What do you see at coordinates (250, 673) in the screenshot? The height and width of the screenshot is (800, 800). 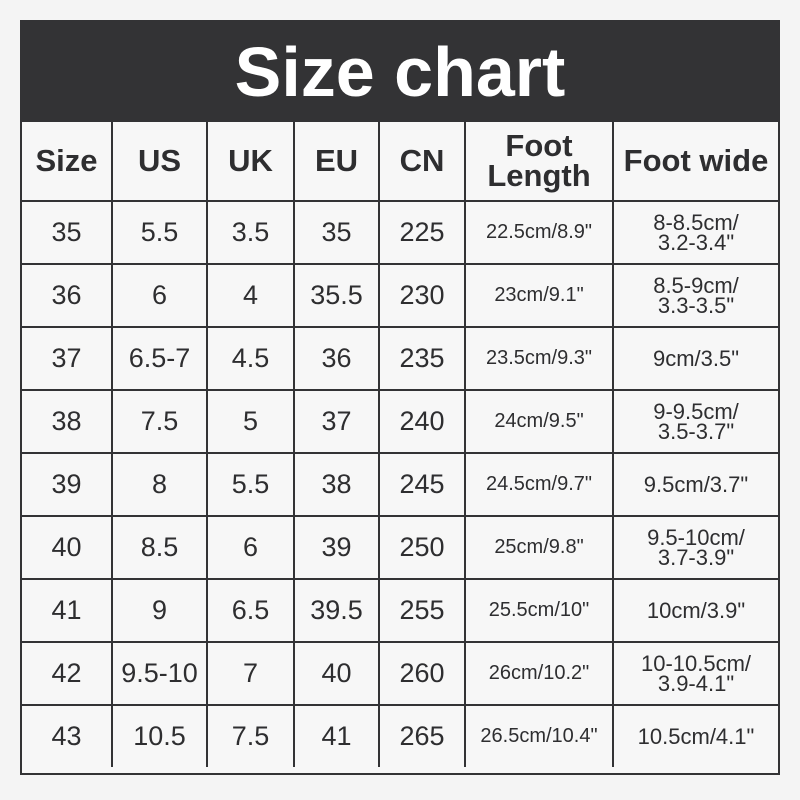 I see `cell-uk: 7` at bounding box center [250, 673].